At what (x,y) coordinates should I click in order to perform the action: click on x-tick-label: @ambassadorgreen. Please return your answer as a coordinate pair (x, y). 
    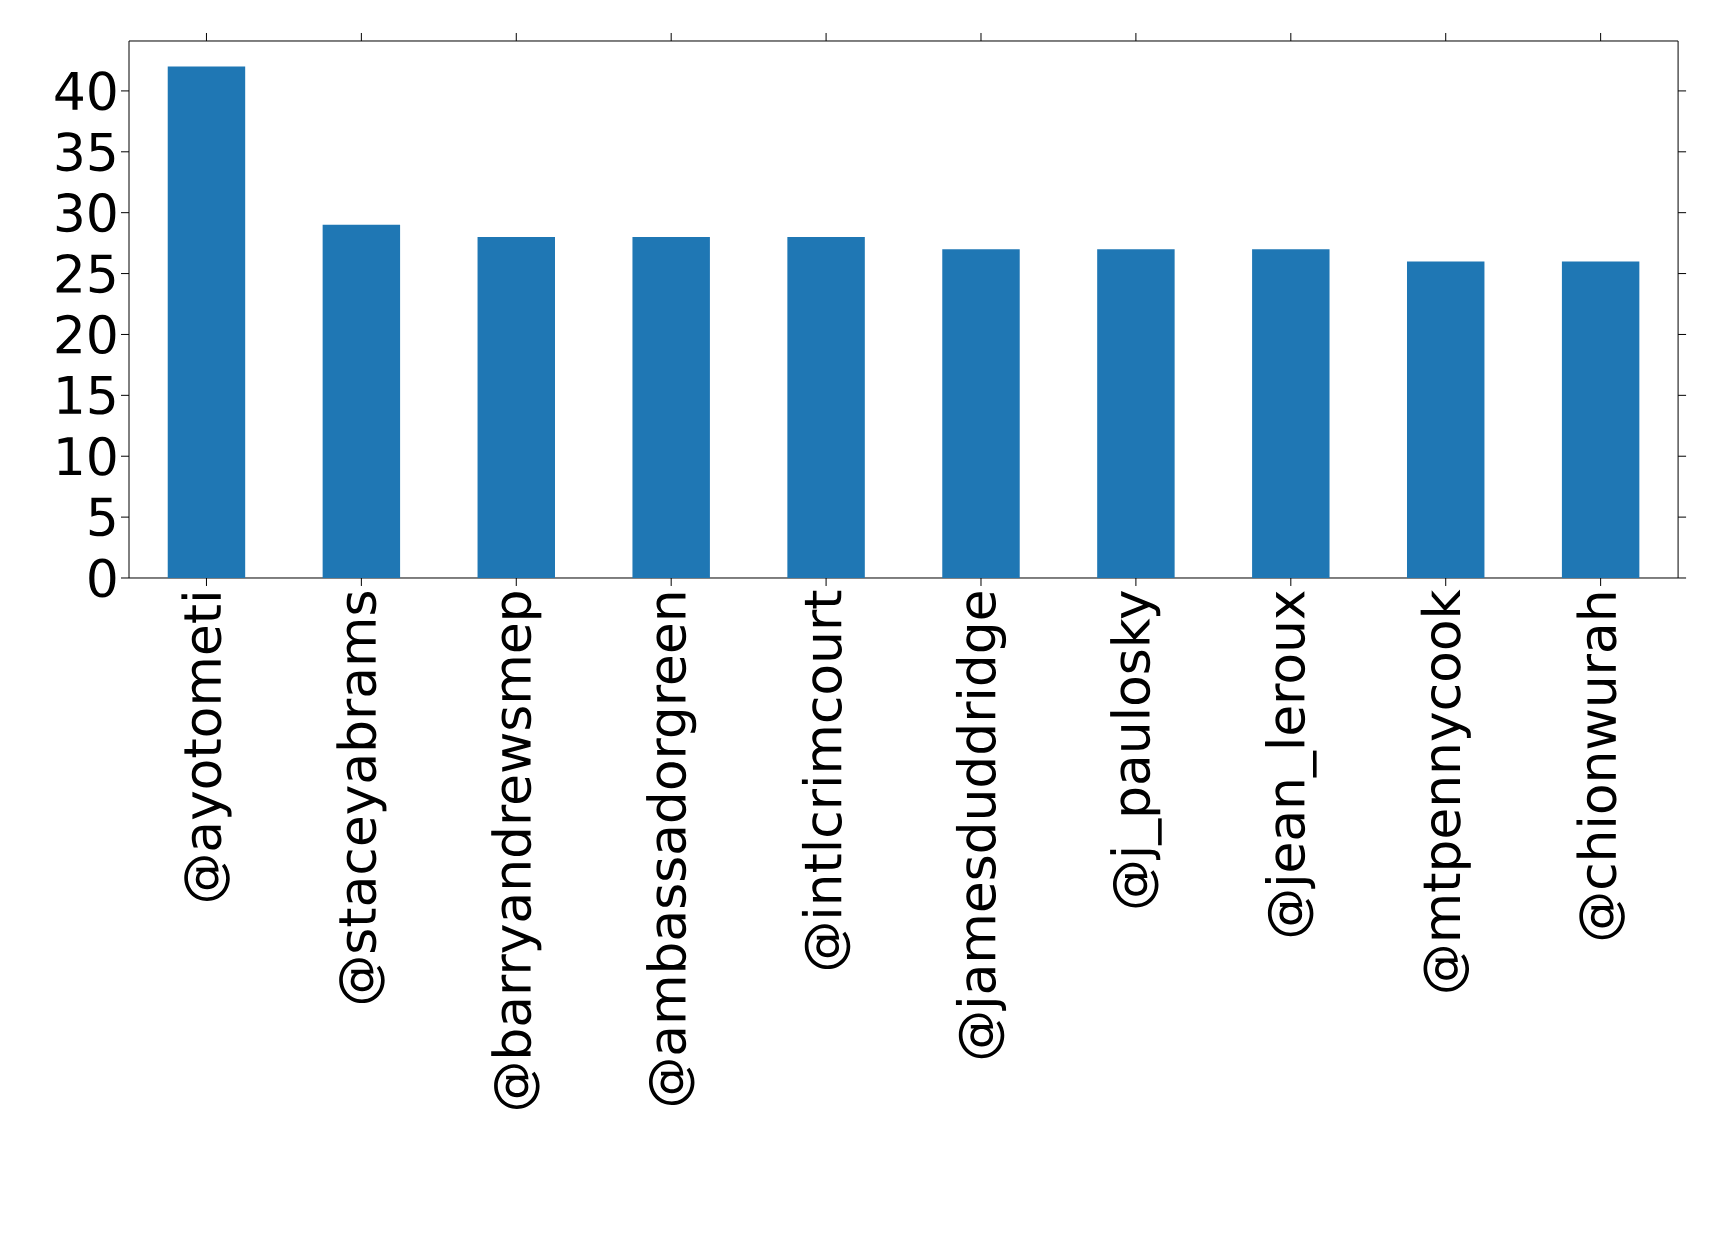
    Looking at the image, I should click on (671, 849).